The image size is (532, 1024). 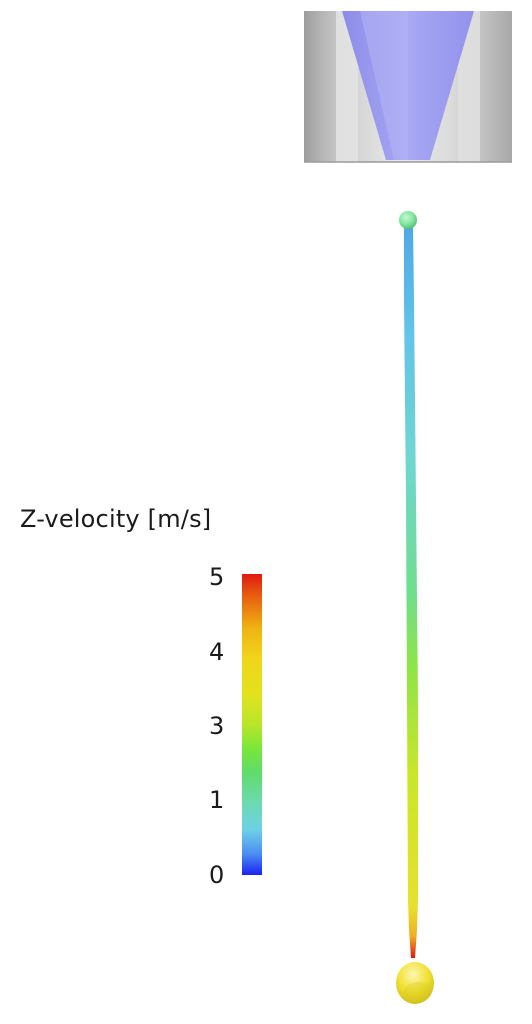 I want to click on nozzle-cone-highlight, so click(x=384, y=85).